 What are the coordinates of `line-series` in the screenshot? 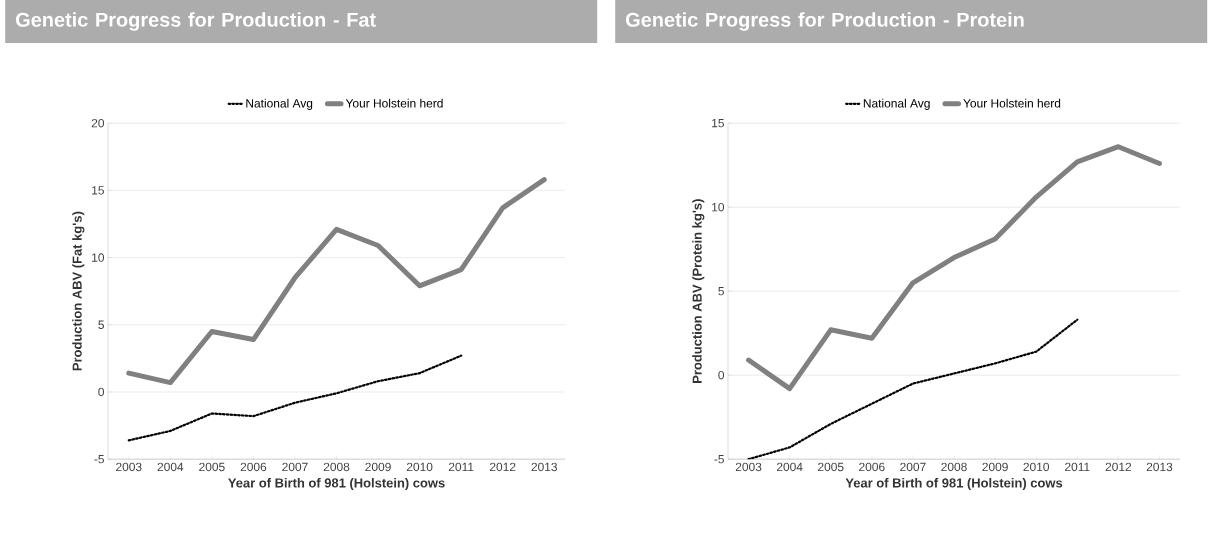 It's located at (295, 398).